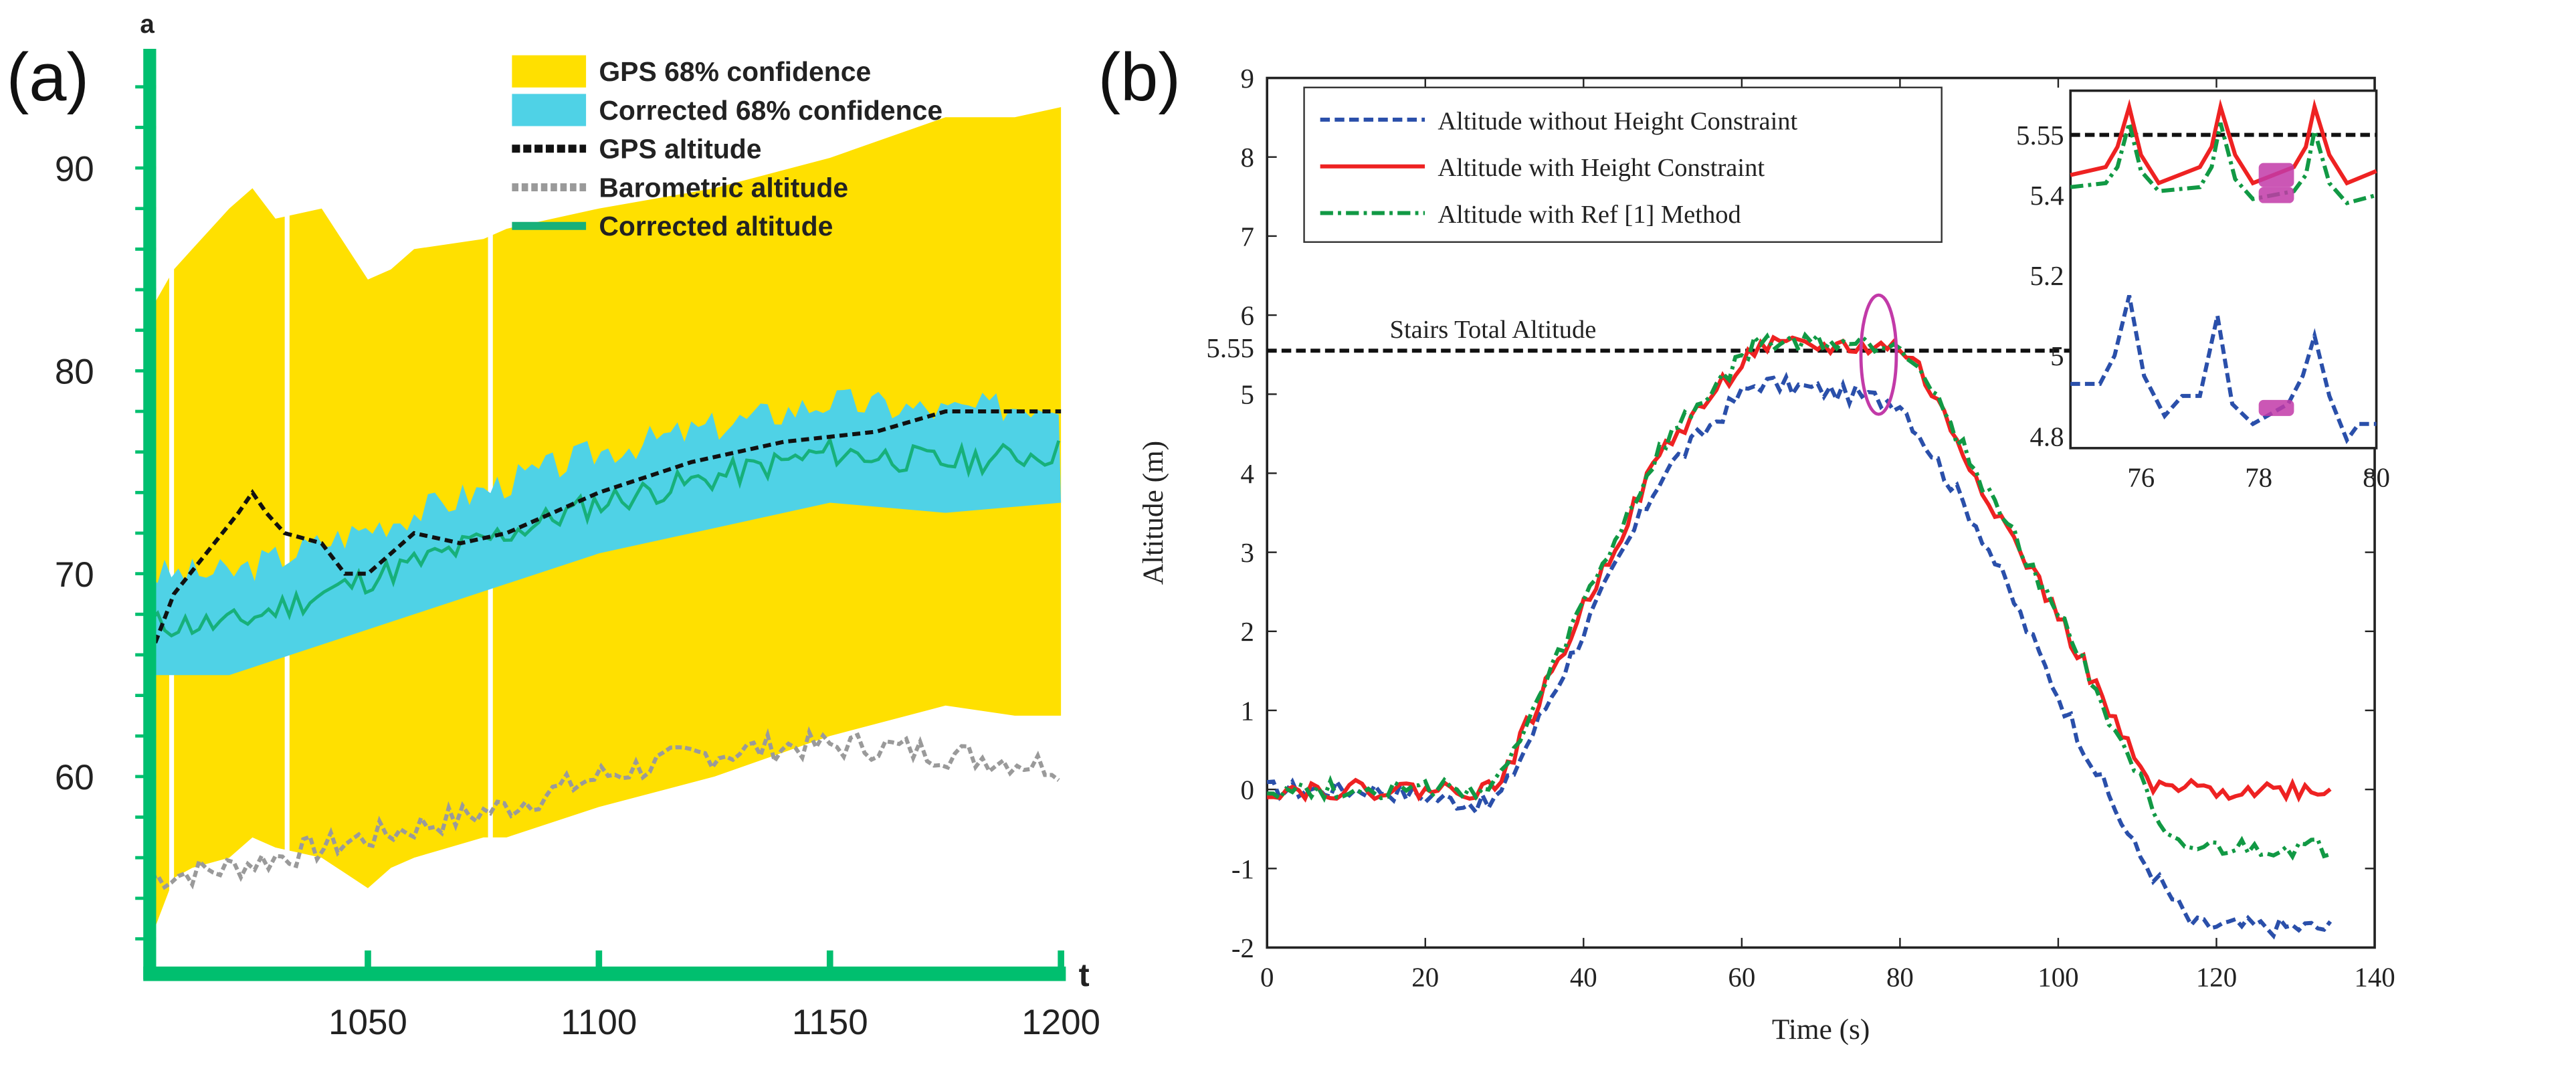 This screenshot has height=1083, width=2576. What do you see at coordinates (1247, 553) in the screenshot?
I see `y-tick-label: 3` at bounding box center [1247, 553].